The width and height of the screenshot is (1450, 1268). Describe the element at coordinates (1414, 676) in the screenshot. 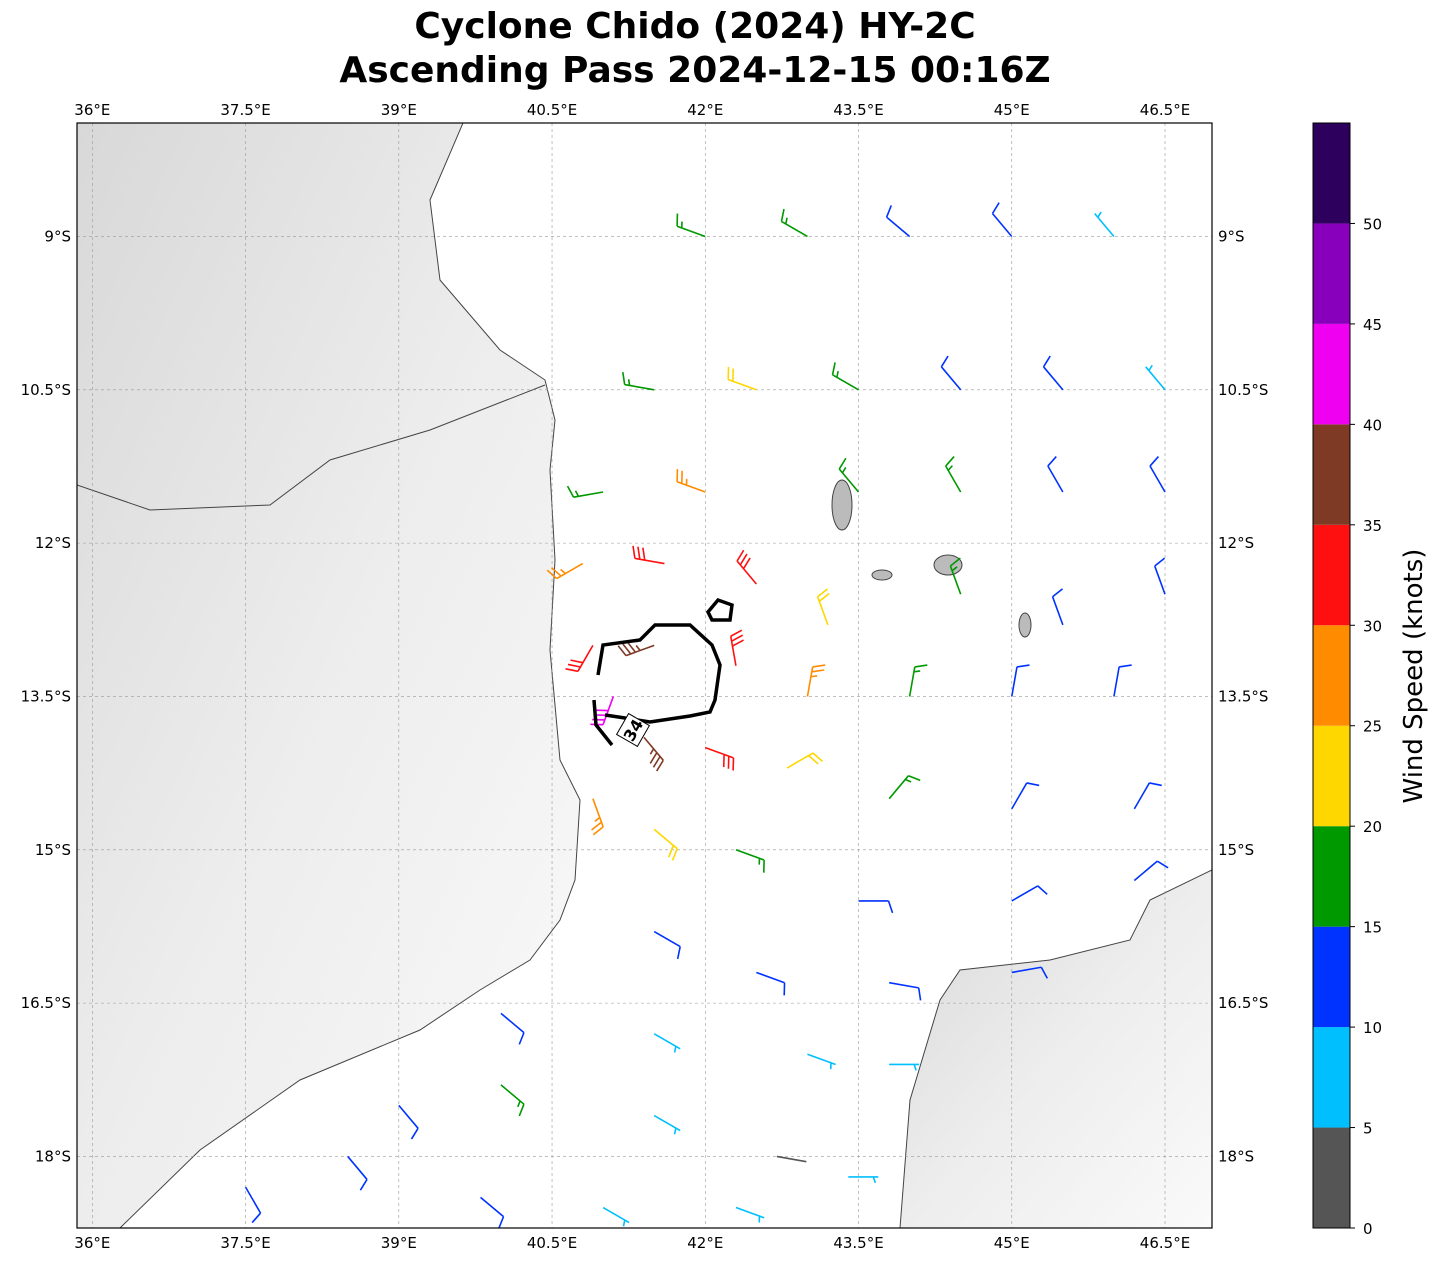

I see `colorbar-label: Wind Speed (knots)` at that location.